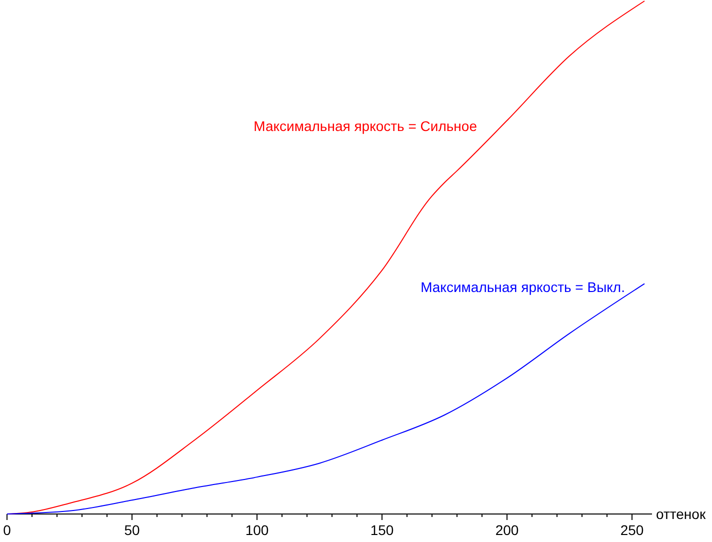 Image resolution: width=712 pixels, height=542 pixels. I want to click on x-tick-label: 50, so click(132, 530).